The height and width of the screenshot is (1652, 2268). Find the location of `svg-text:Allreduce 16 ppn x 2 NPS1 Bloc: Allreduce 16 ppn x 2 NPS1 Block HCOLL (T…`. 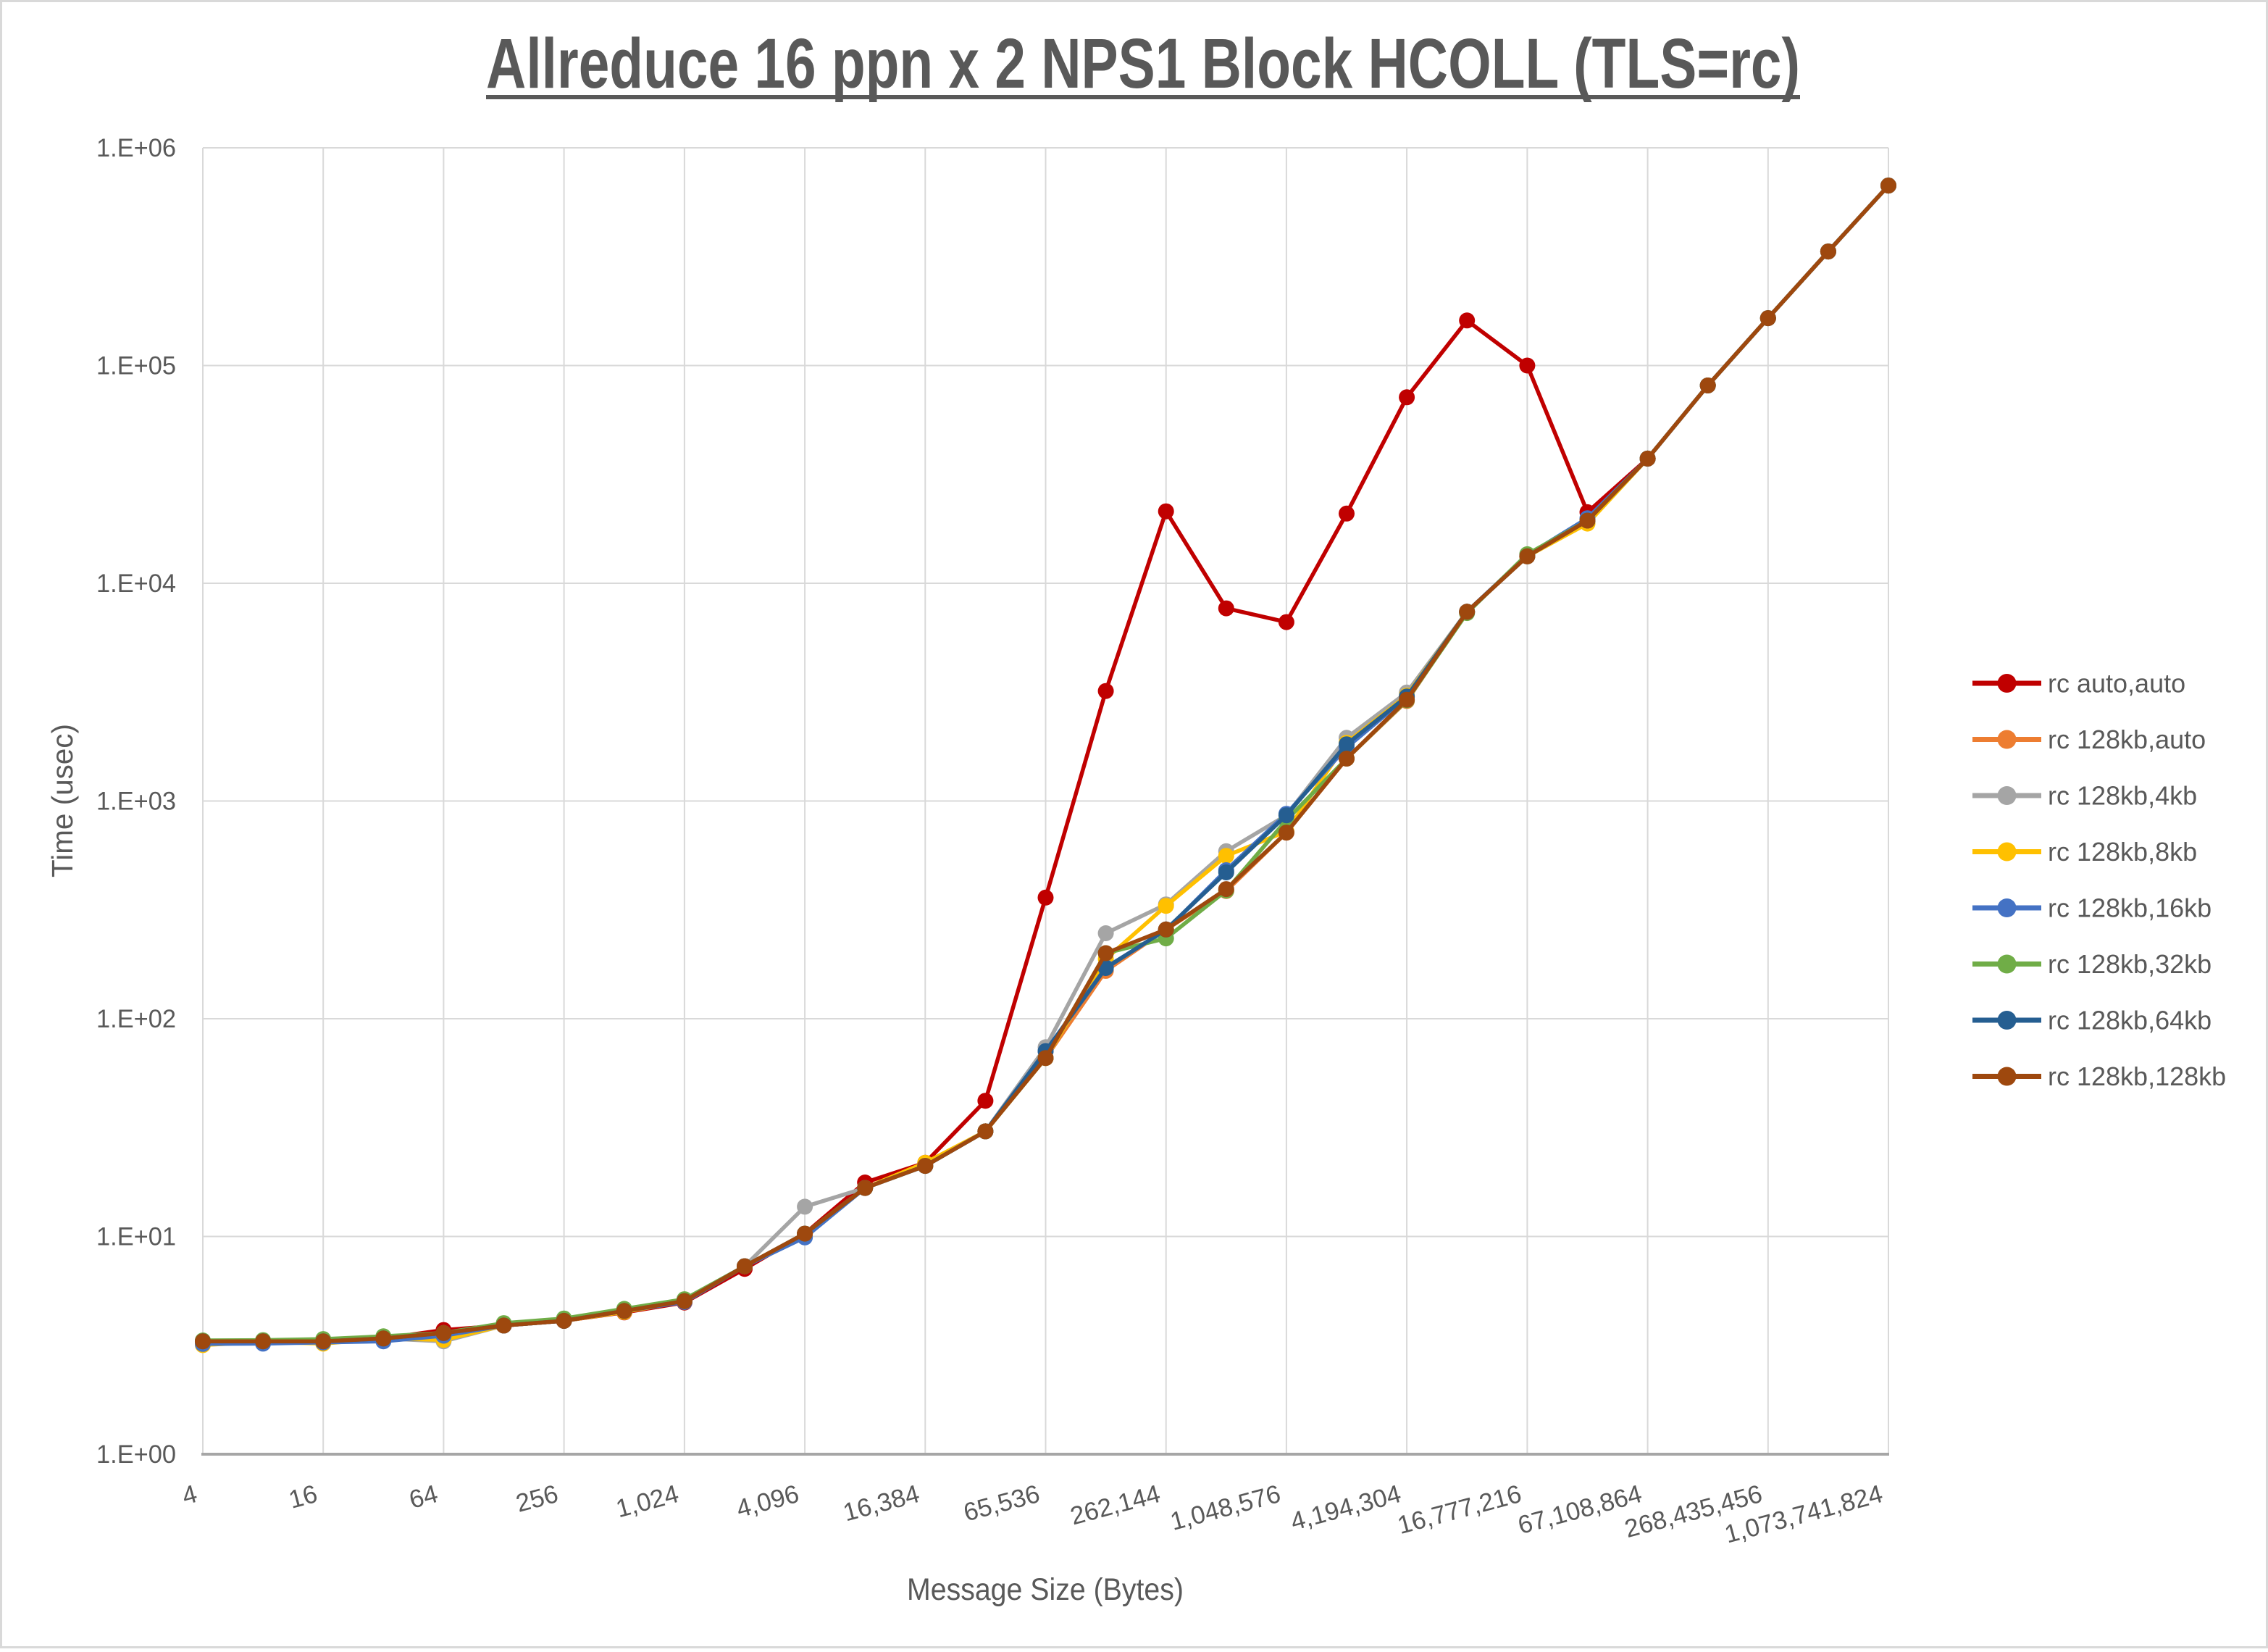

svg-text:Allreduce 16 ppn x 2 NPS1 Bloc: Allreduce 16 ppn x 2 NPS1 Block HCOLL (T… is located at coordinates (1143, 64).